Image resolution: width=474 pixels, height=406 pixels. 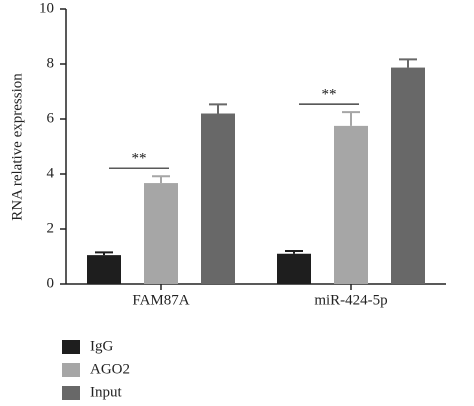 I want to click on y-axis-label: RNA relative expression, so click(x=17, y=147).